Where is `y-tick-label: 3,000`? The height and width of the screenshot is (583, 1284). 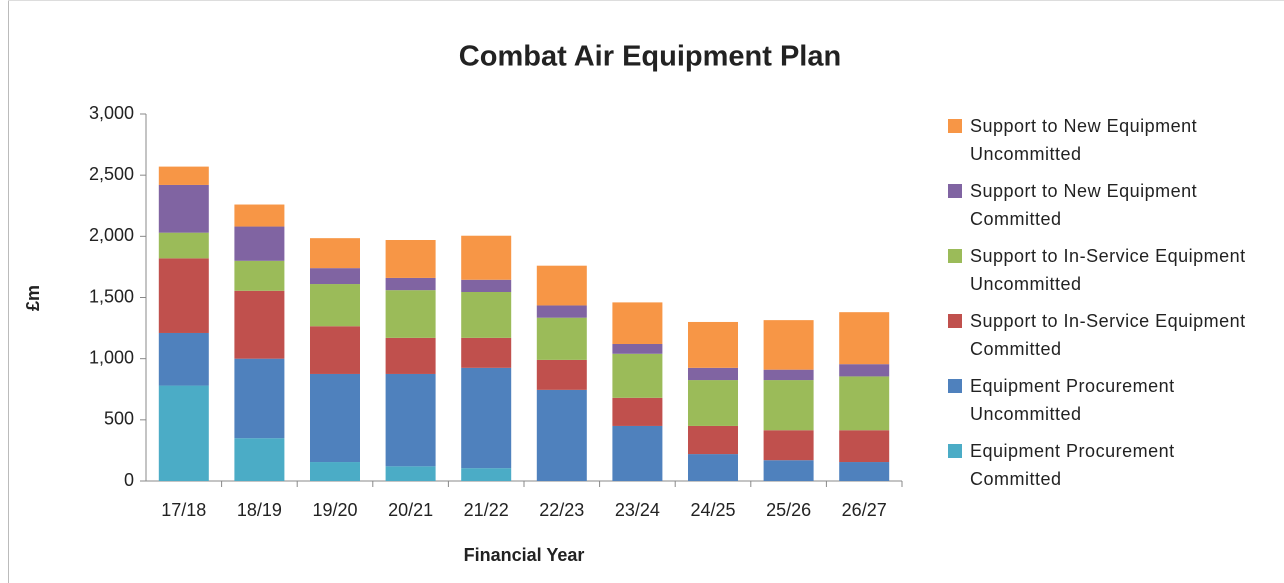 y-tick-label: 3,000 is located at coordinates (111, 113).